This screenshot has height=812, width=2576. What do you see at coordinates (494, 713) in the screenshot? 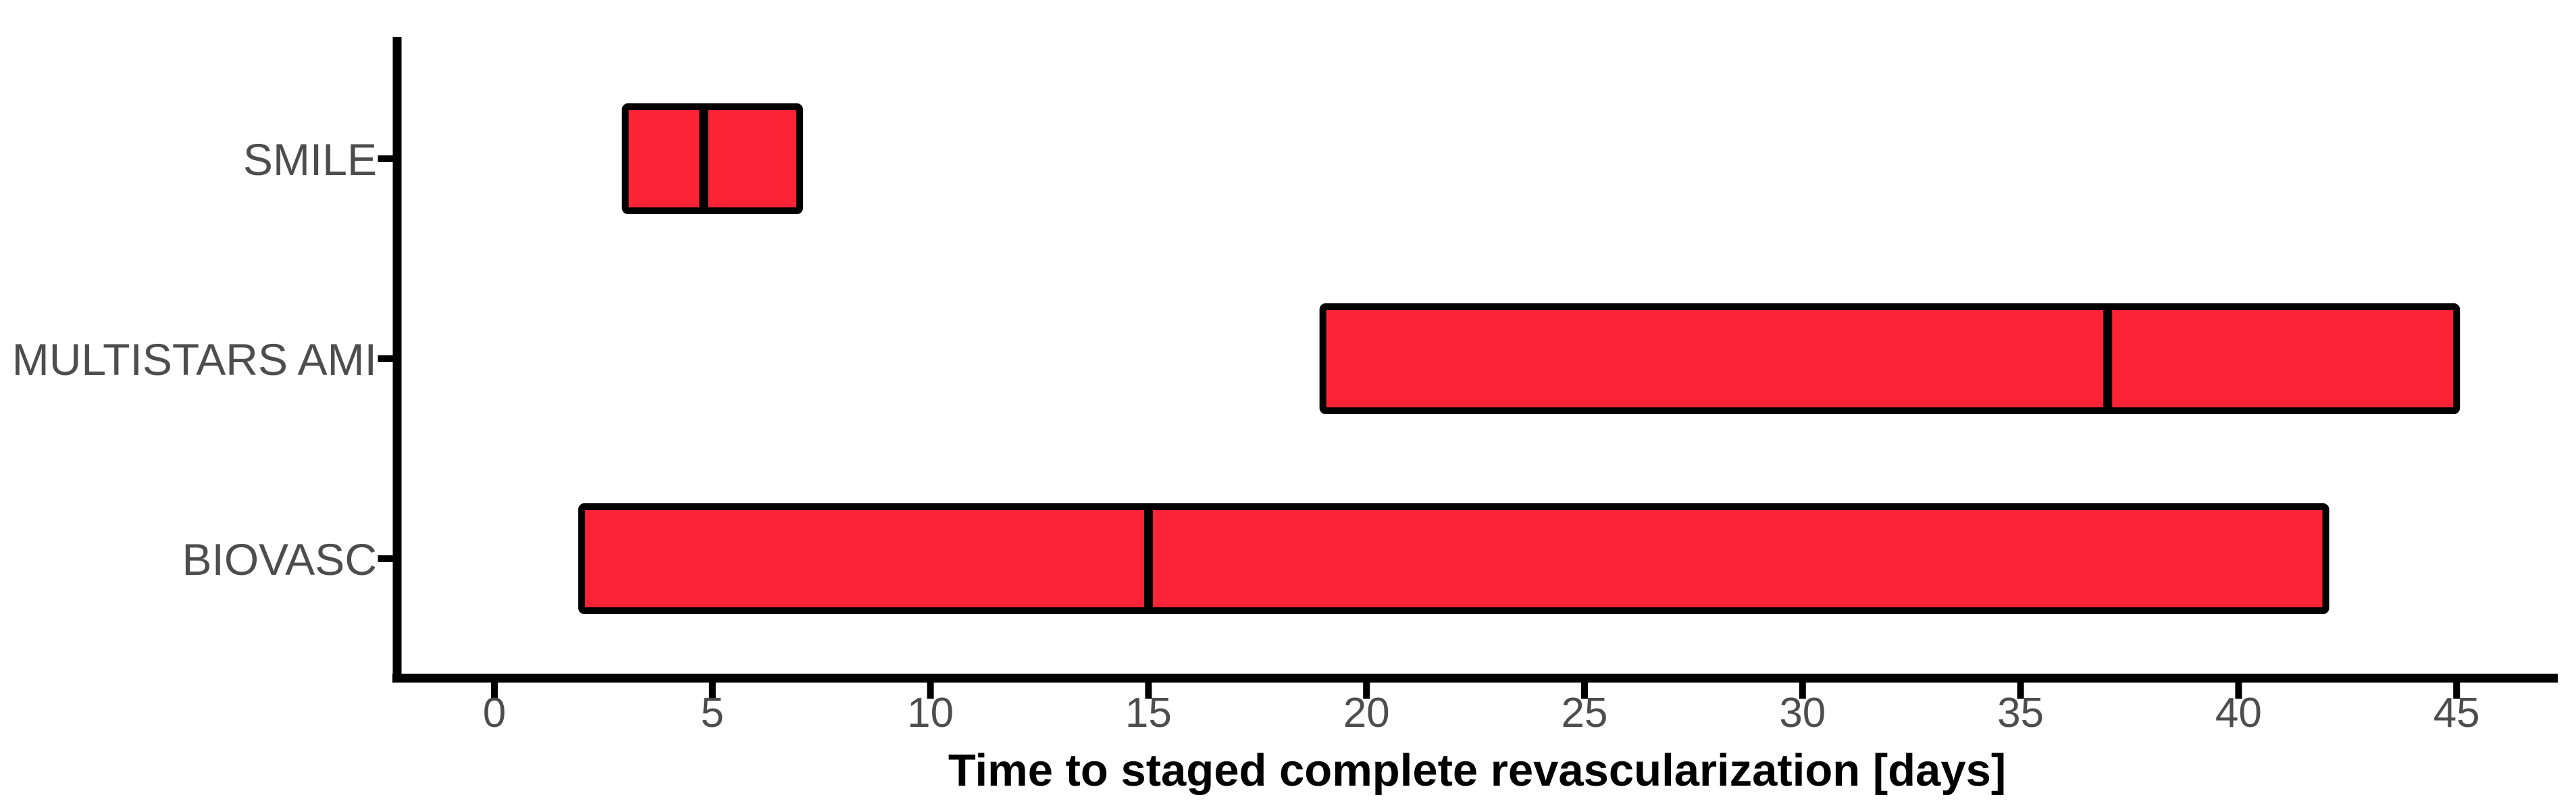
I see `x-axis-tick-label: 0` at bounding box center [494, 713].